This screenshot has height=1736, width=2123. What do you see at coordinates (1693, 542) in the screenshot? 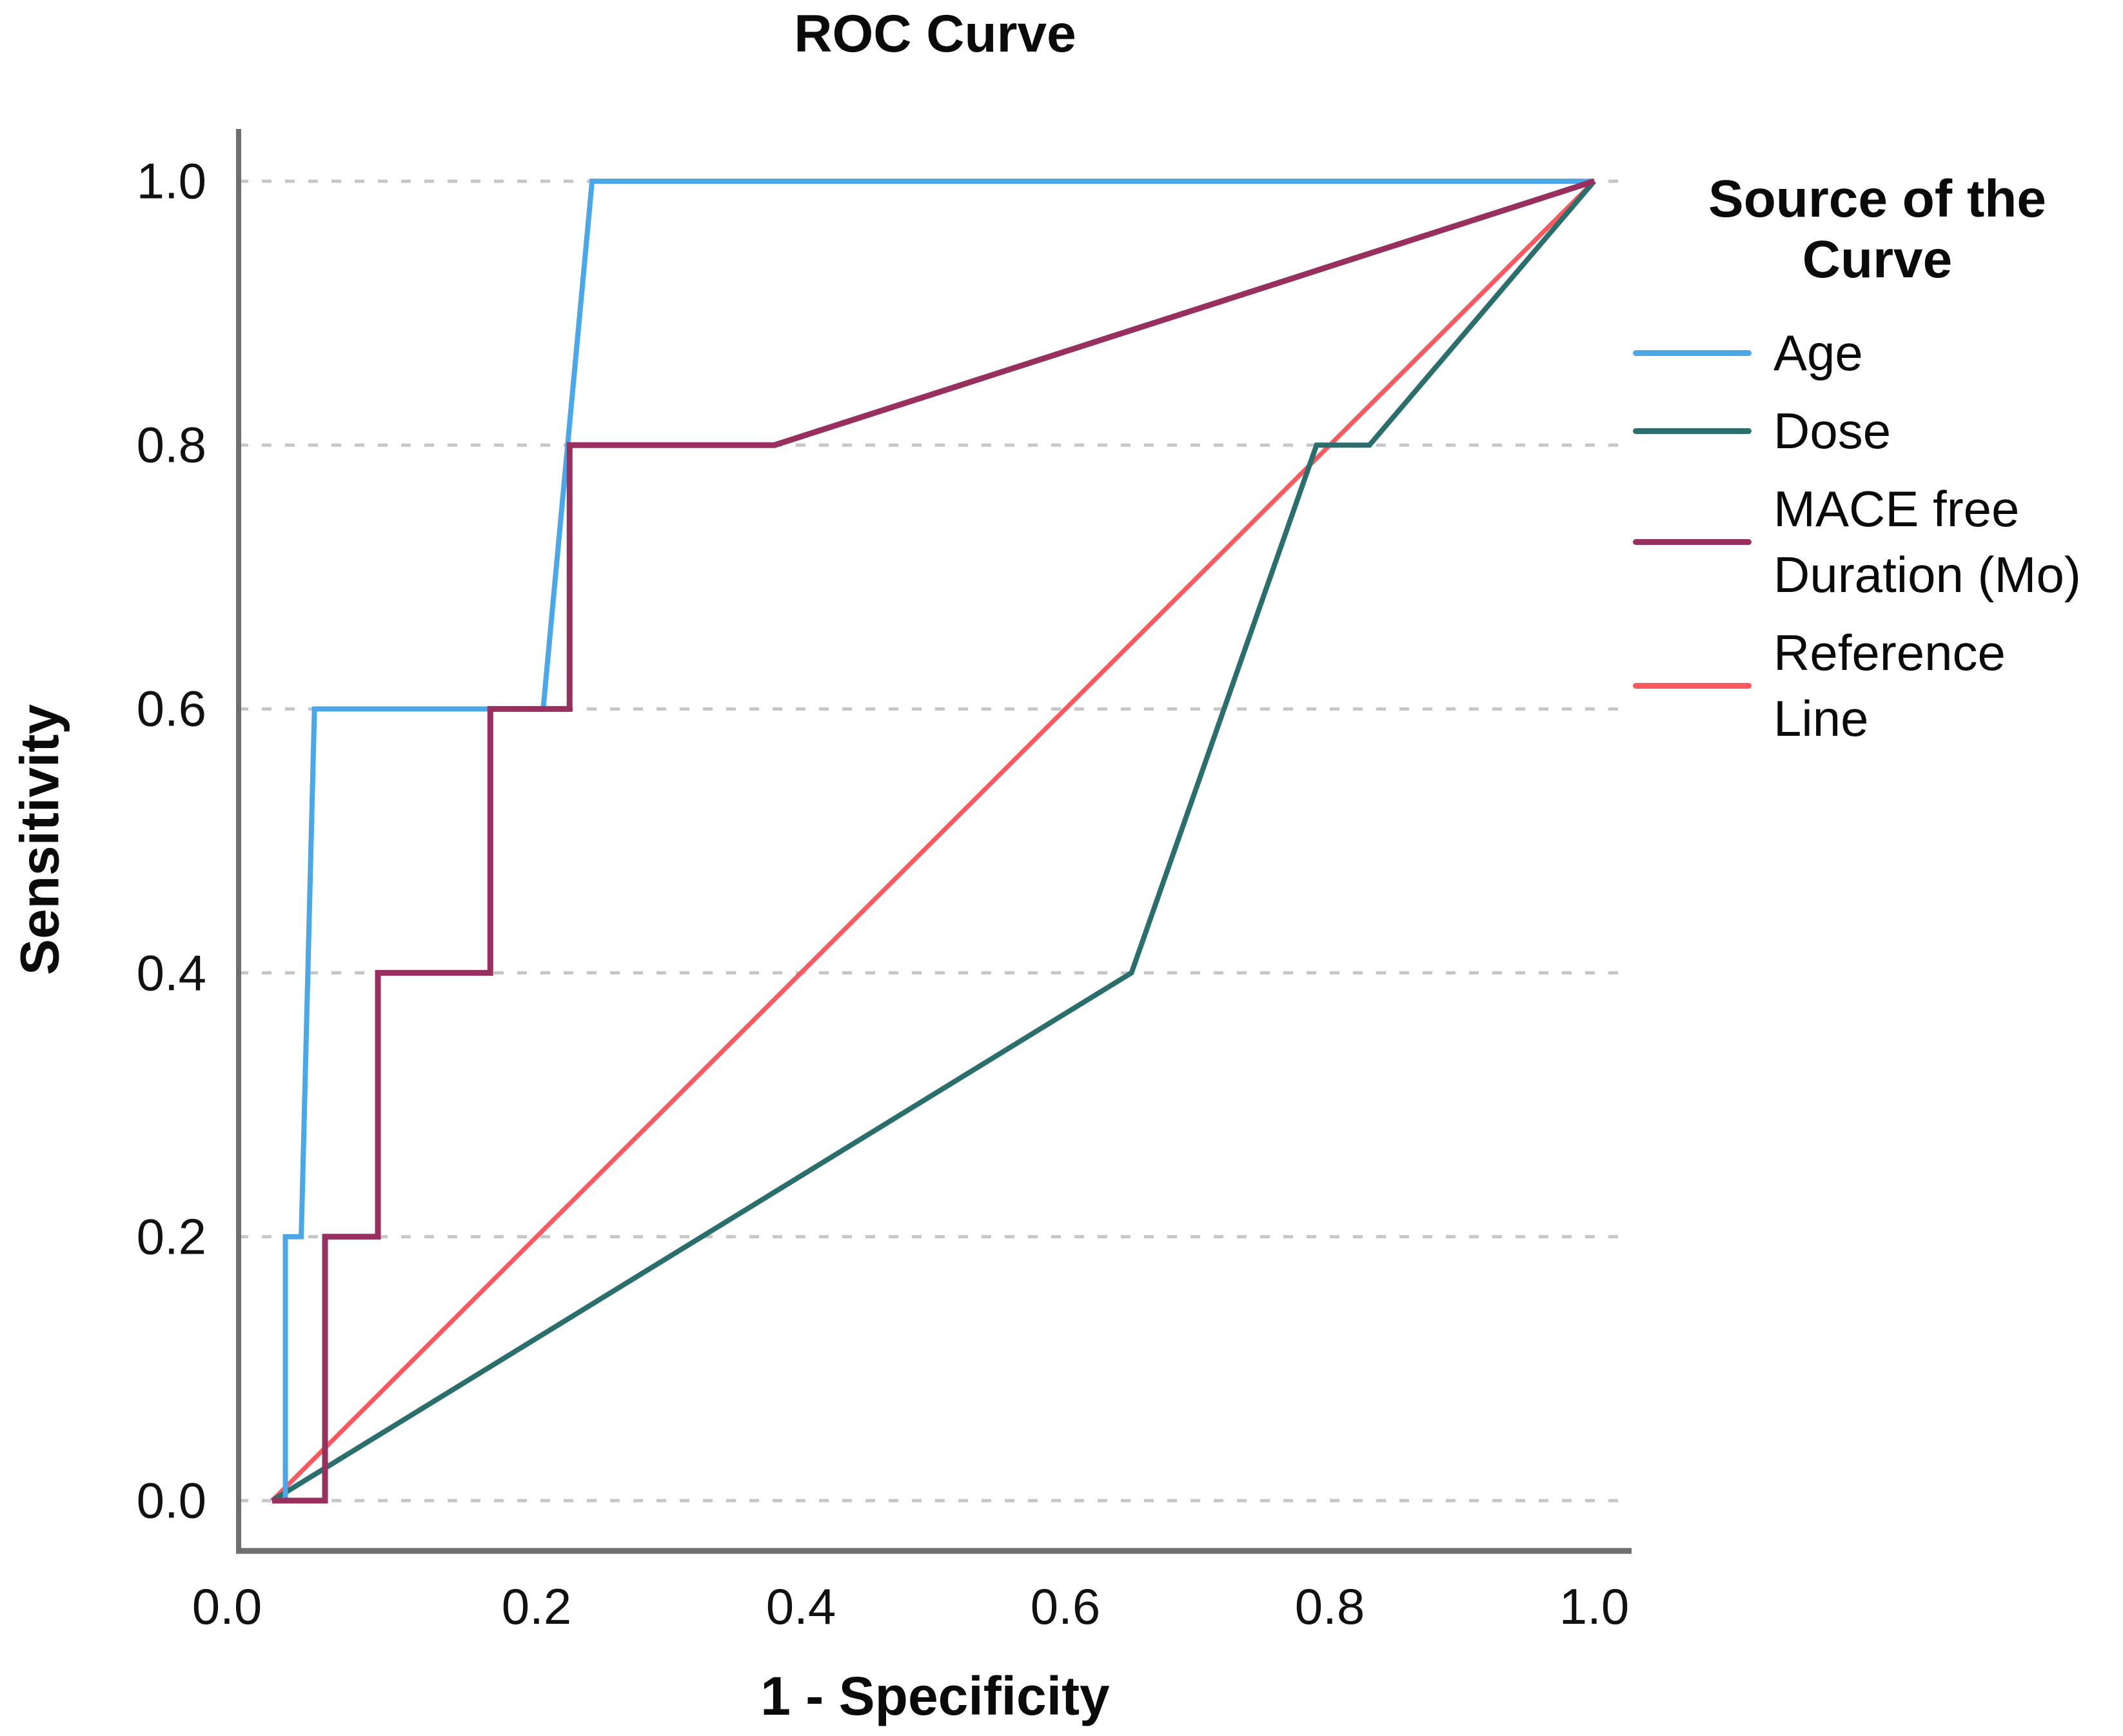
I see `mace-free-duration-line-swatch-icon` at bounding box center [1693, 542].